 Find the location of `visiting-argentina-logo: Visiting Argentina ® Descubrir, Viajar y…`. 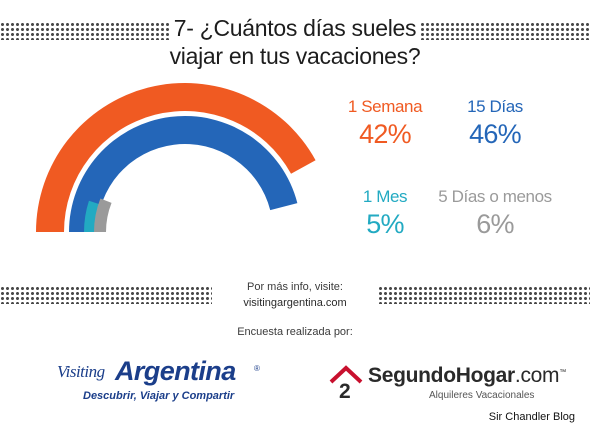

visiting-argentina-logo: Visiting Argentina ® Descubrir, Viajar y… is located at coordinates (162, 382).